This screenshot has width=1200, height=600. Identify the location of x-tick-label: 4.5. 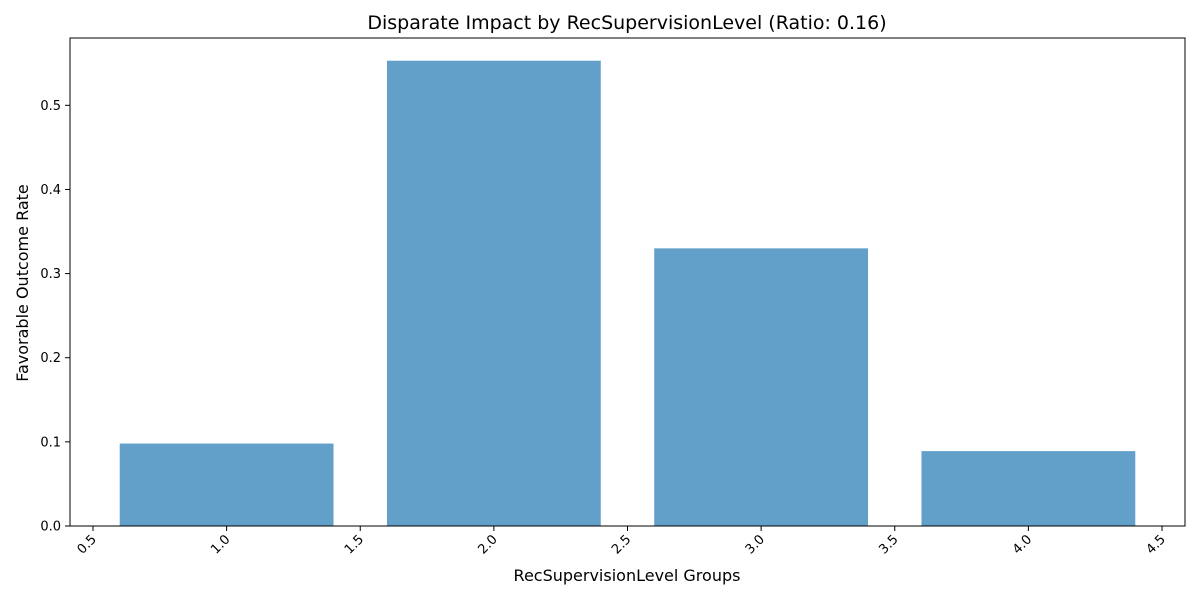
(1156, 544).